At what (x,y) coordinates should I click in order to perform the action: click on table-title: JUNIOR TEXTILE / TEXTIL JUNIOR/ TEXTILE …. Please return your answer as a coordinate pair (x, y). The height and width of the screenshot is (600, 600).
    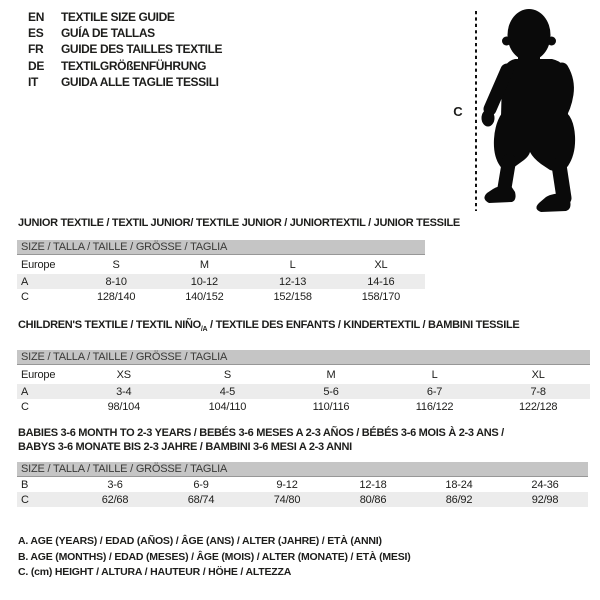
    Looking at the image, I should click on (239, 223).